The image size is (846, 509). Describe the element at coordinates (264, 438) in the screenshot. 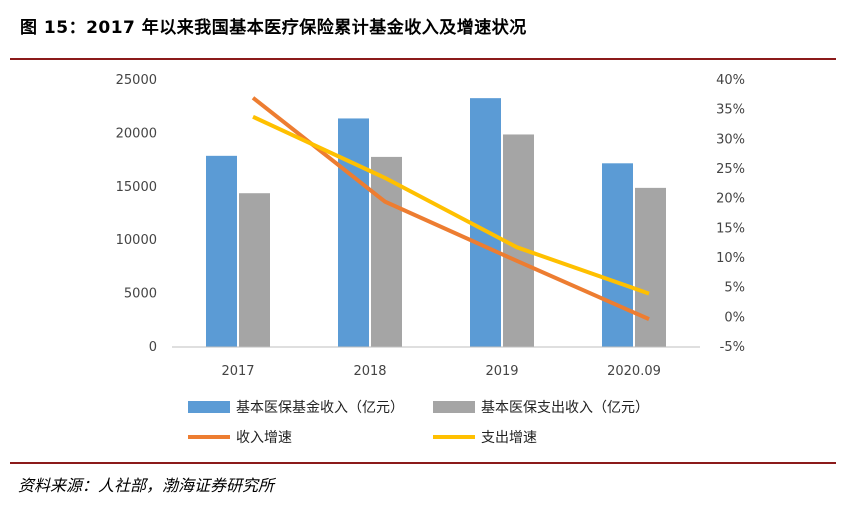

I see `legend-label: 收入增速` at that location.